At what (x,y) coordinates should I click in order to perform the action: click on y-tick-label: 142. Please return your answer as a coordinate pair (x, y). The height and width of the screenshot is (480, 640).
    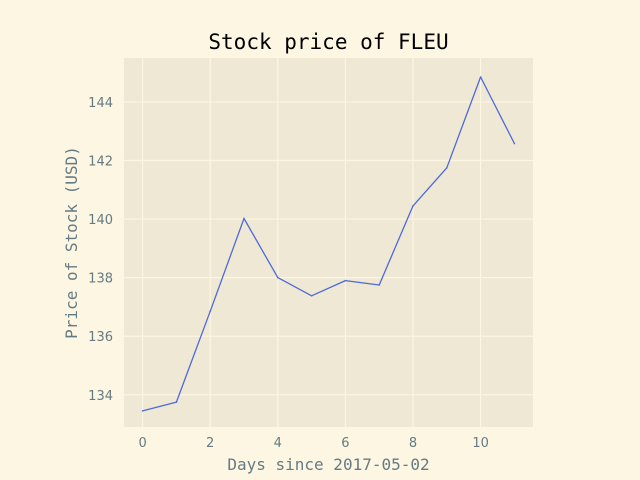
    Looking at the image, I should click on (100, 162).